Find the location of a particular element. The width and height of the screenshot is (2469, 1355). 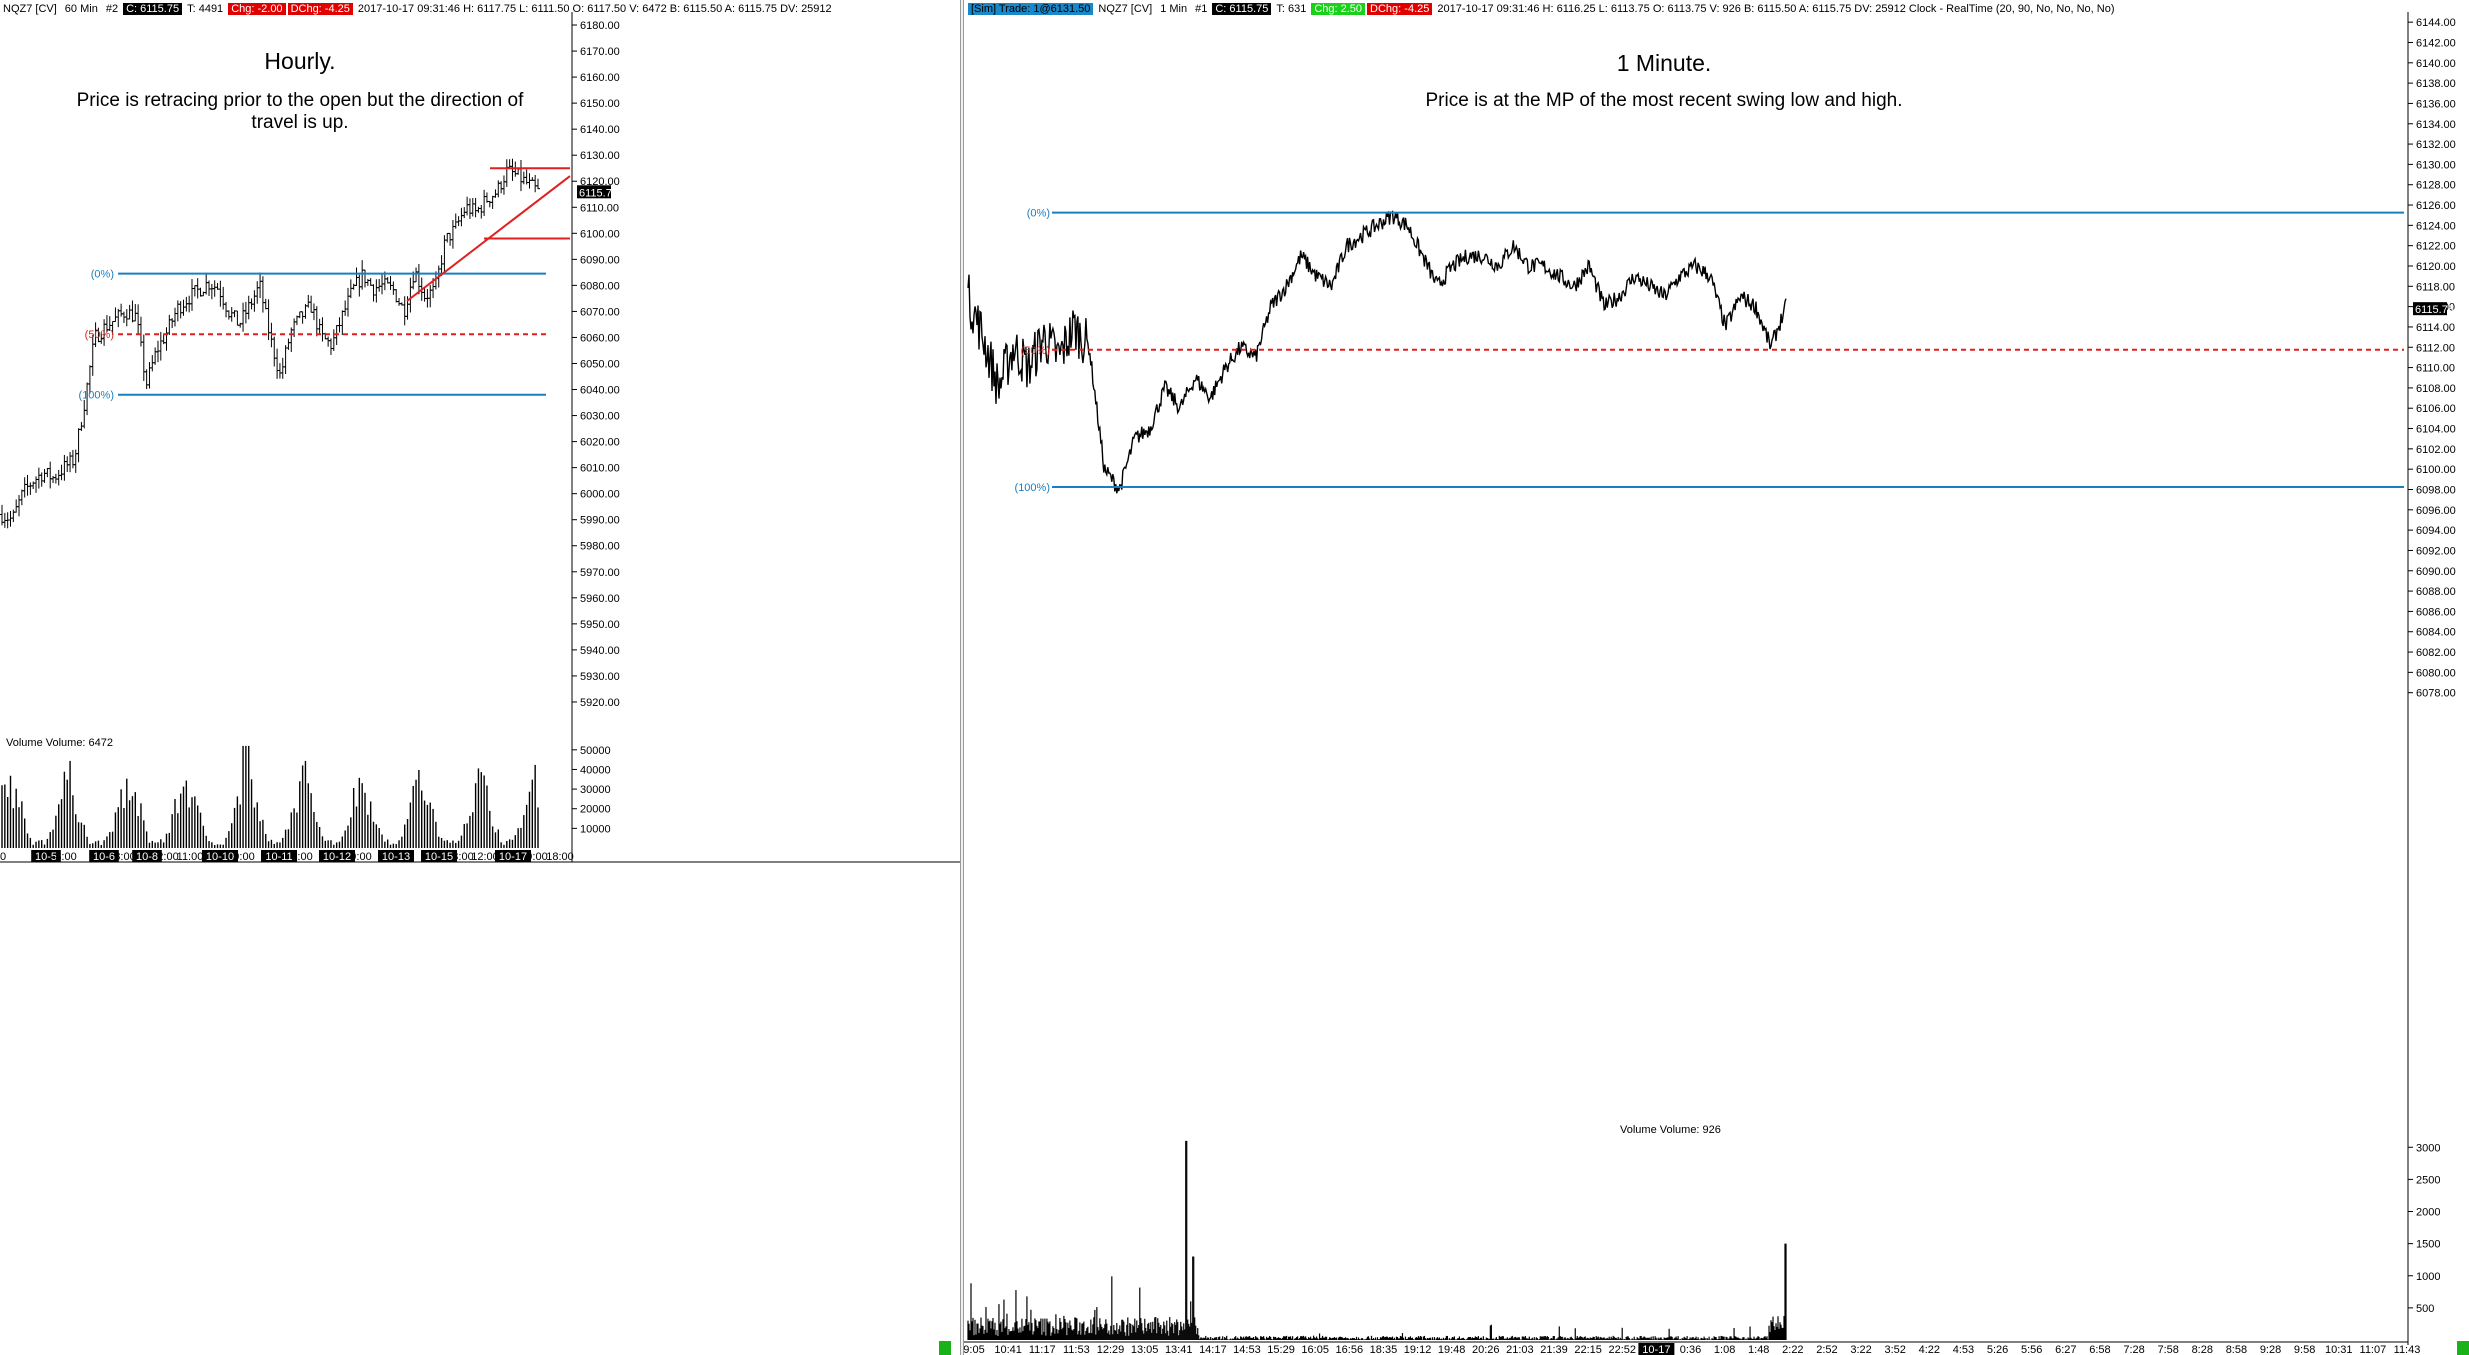

y-tick-label: 6094.00 is located at coordinates (2436, 531).